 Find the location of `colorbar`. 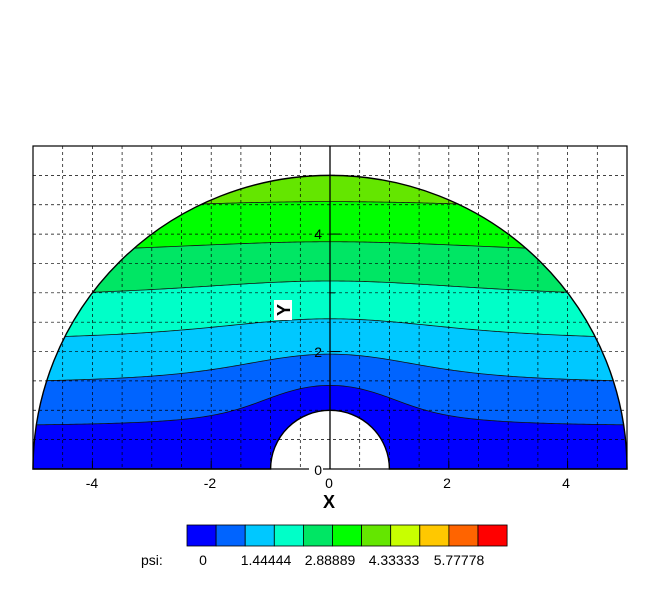

colorbar is located at coordinates (347, 535).